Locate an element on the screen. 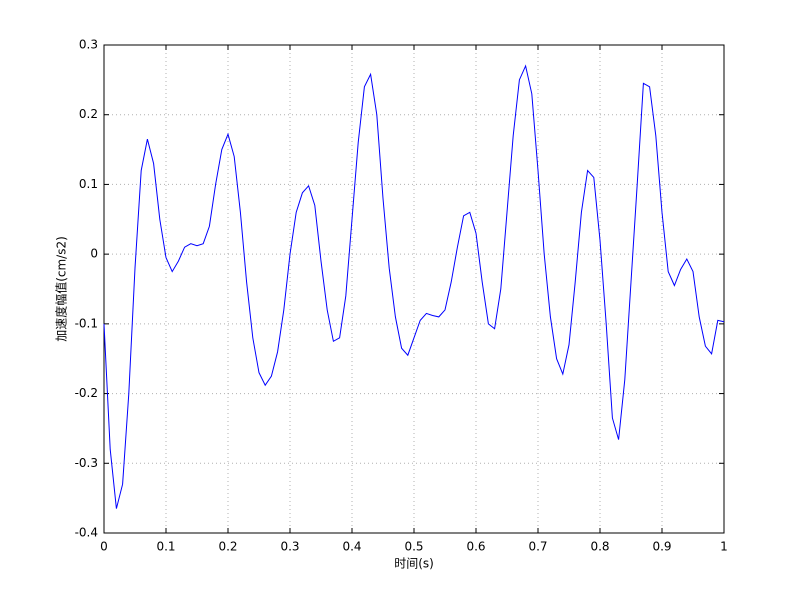 Image resolution: width=800 pixels, height=599 pixels. y-tick-label: 0.2 is located at coordinates (88, 114).